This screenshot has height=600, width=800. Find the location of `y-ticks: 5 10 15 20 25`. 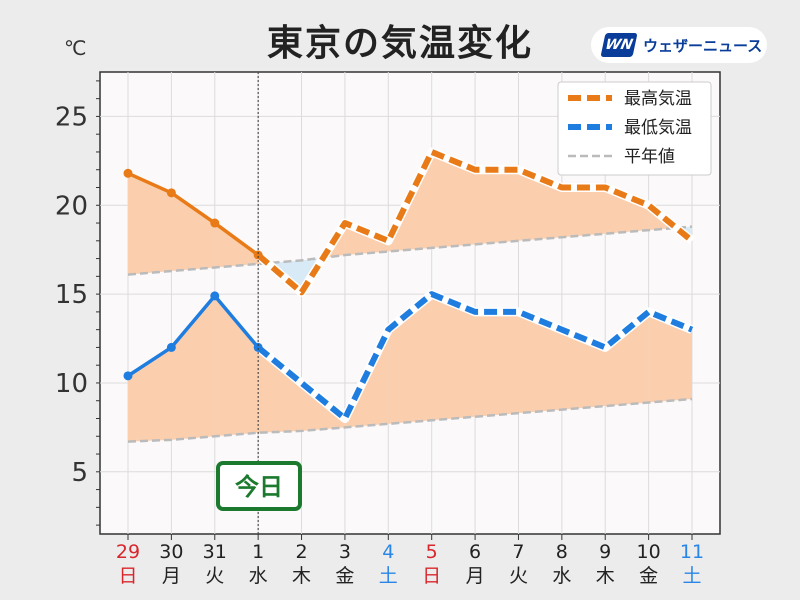

y-ticks: 5 10 15 20 25 is located at coordinates (71, 294).